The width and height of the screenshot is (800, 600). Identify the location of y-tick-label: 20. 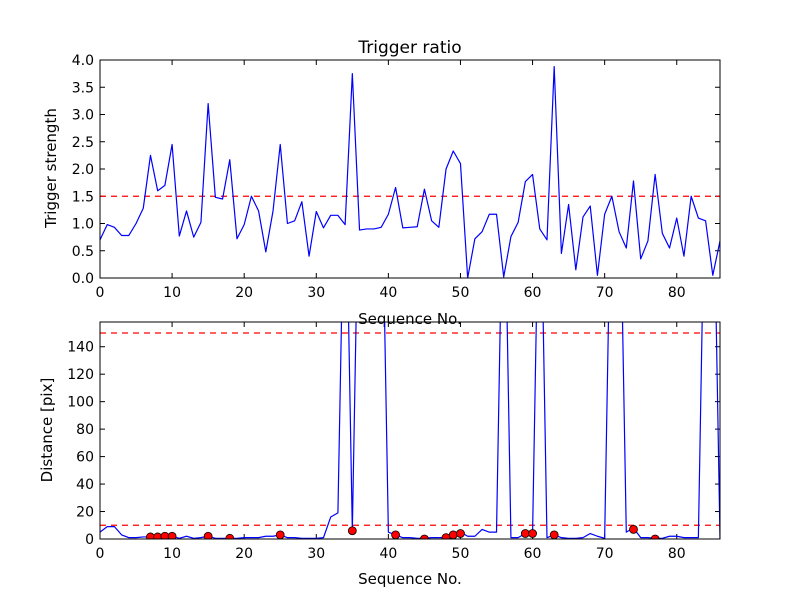
(85, 513).